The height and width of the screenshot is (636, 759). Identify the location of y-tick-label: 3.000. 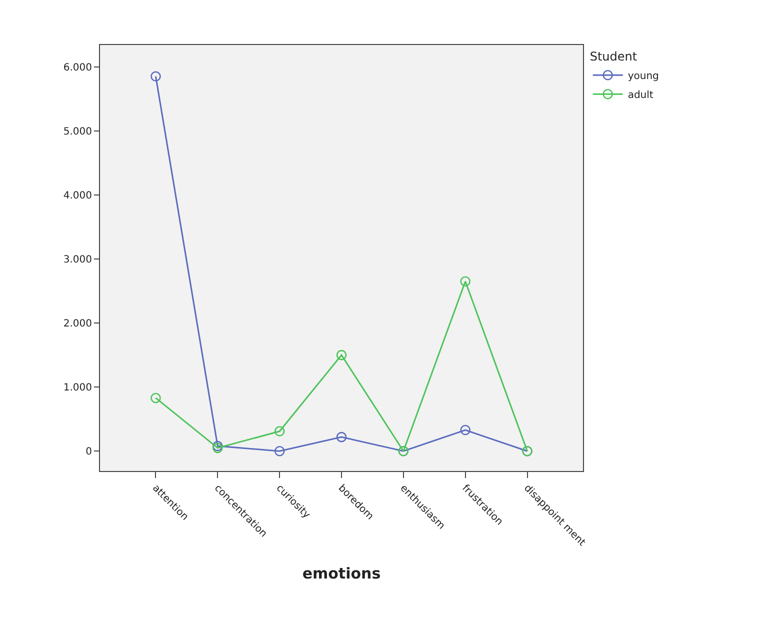
(77, 260).